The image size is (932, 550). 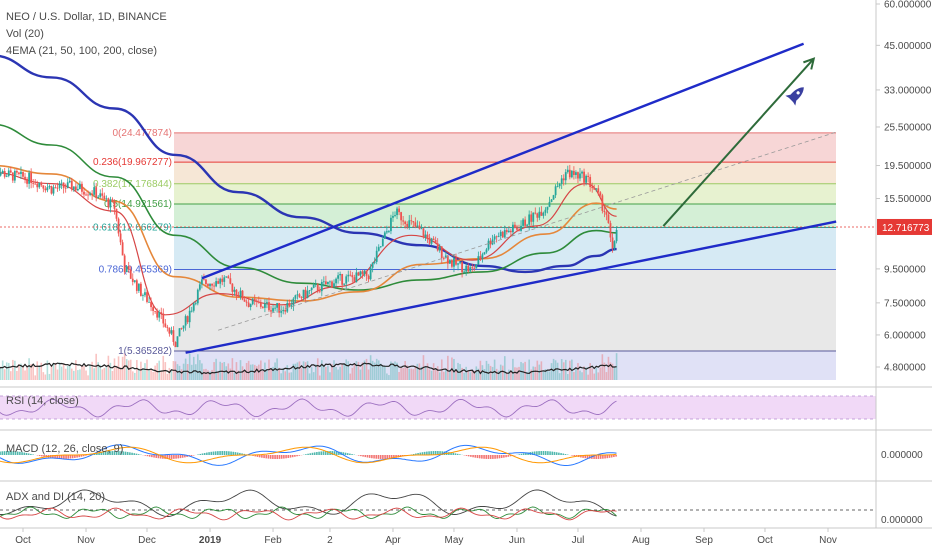 What do you see at coordinates (64, 449) in the screenshot?
I see `macd-label: MACD (12, 26, close, 9)` at bounding box center [64, 449].